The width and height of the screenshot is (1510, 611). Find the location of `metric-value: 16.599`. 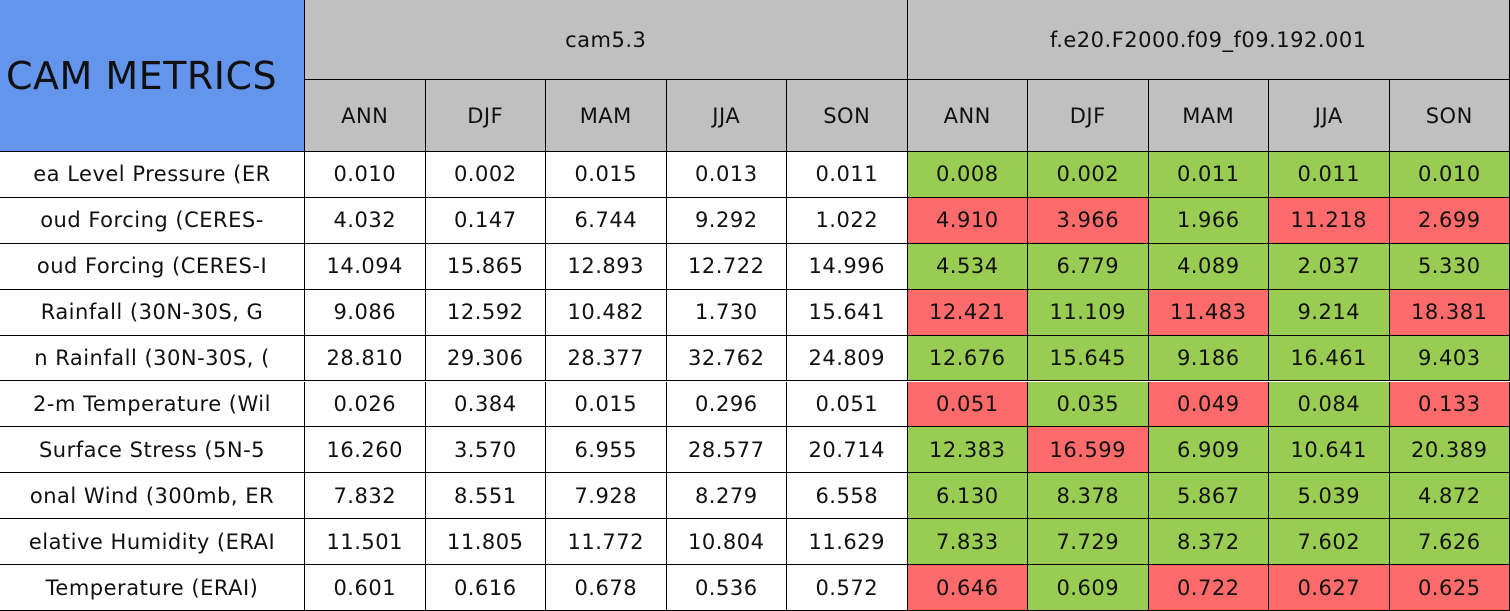

metric-value: 16.599 is located at coordinates (1088, 450).